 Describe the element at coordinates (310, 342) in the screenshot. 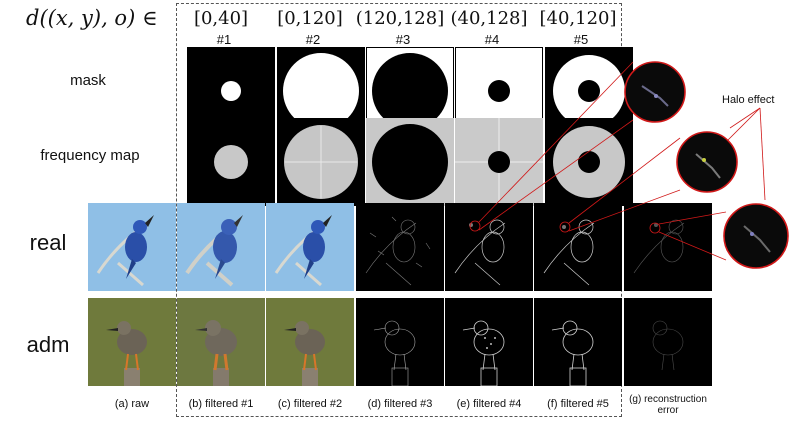

I see `adm-filtered-2-image` at that location.